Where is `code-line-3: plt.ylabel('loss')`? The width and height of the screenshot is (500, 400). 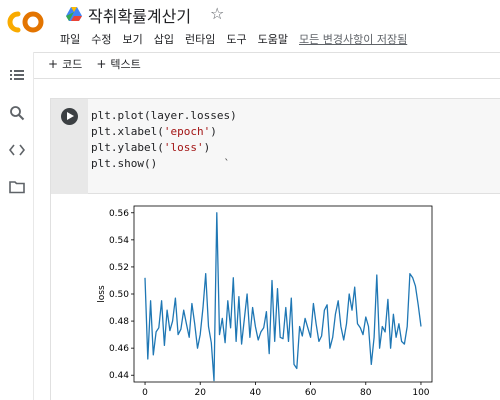
code-line-3: plt.ylabel('loss') is located at coordinates (151, 147).